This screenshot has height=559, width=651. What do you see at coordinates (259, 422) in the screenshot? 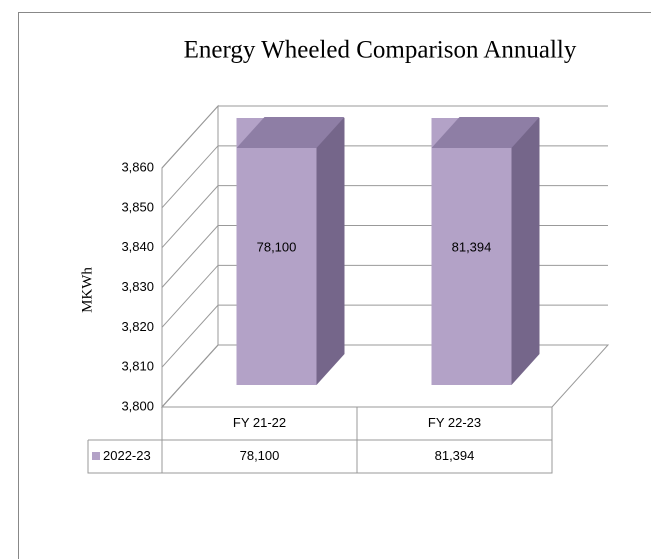
I see `x-tick-label: FY 21-22` at bounding box center [259, 422].